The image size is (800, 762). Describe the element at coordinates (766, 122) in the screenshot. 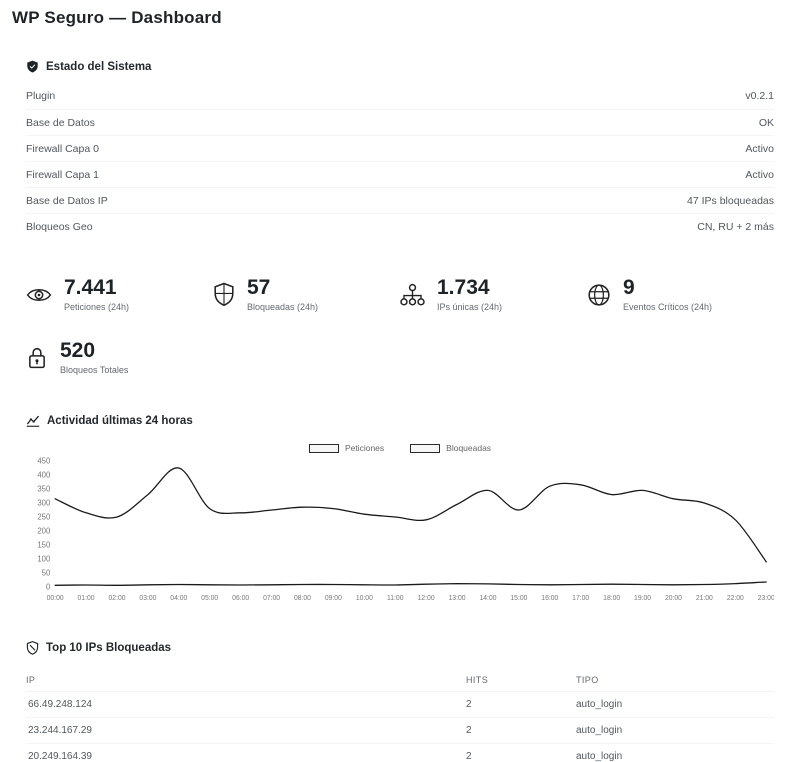

I see `status-value: OK` at that location.